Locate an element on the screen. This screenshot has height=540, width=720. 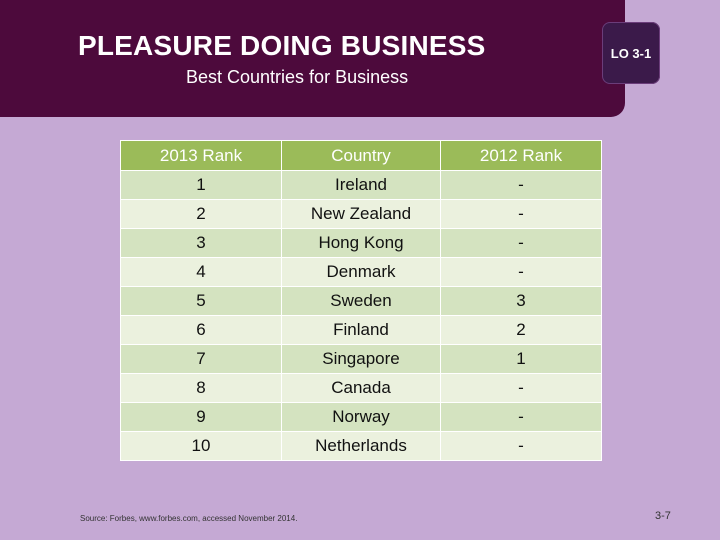
country-cell: Denmark is located at coordinates (361, 272).